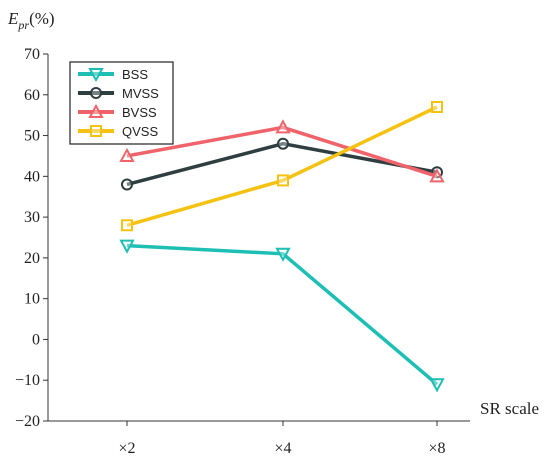  What do you see at coordinates (27, 238) in the screenshot?
I see `y-tick-labels: −20 −10 0 10 20 30 40 50 60 70` at bounding box center [27, 238].